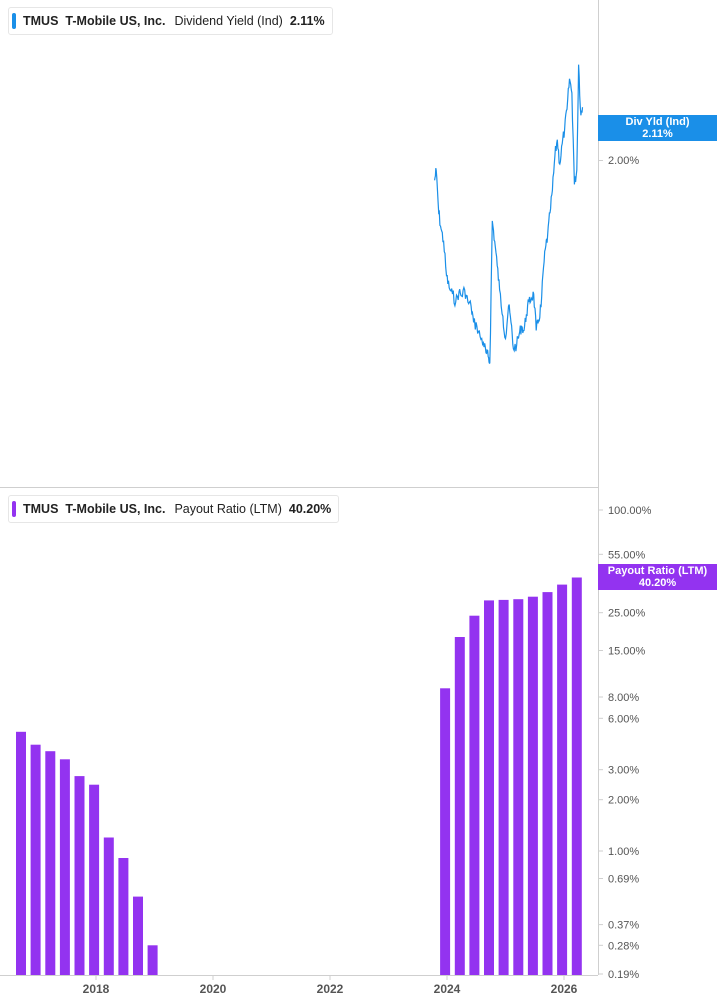 This screenshot has height=1005, width=717. What do you see at coordinates (96, 989) in the screenshot?
I see `x-tick-label: 2018` at bounding box center [96, 989].